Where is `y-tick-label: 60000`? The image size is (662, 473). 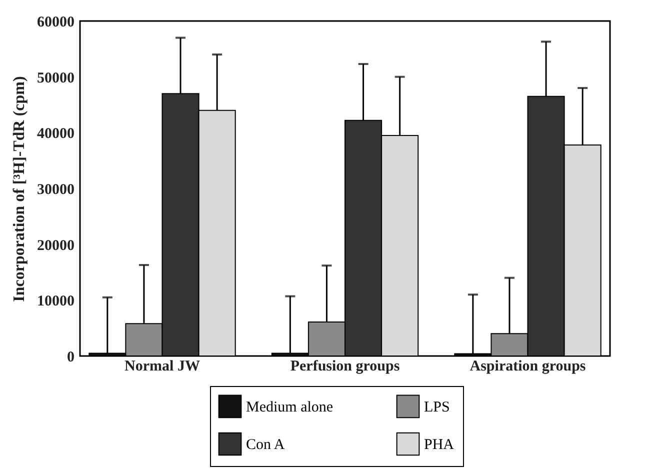
y-tick-label: 60000 is located at coordinates (55, 22).